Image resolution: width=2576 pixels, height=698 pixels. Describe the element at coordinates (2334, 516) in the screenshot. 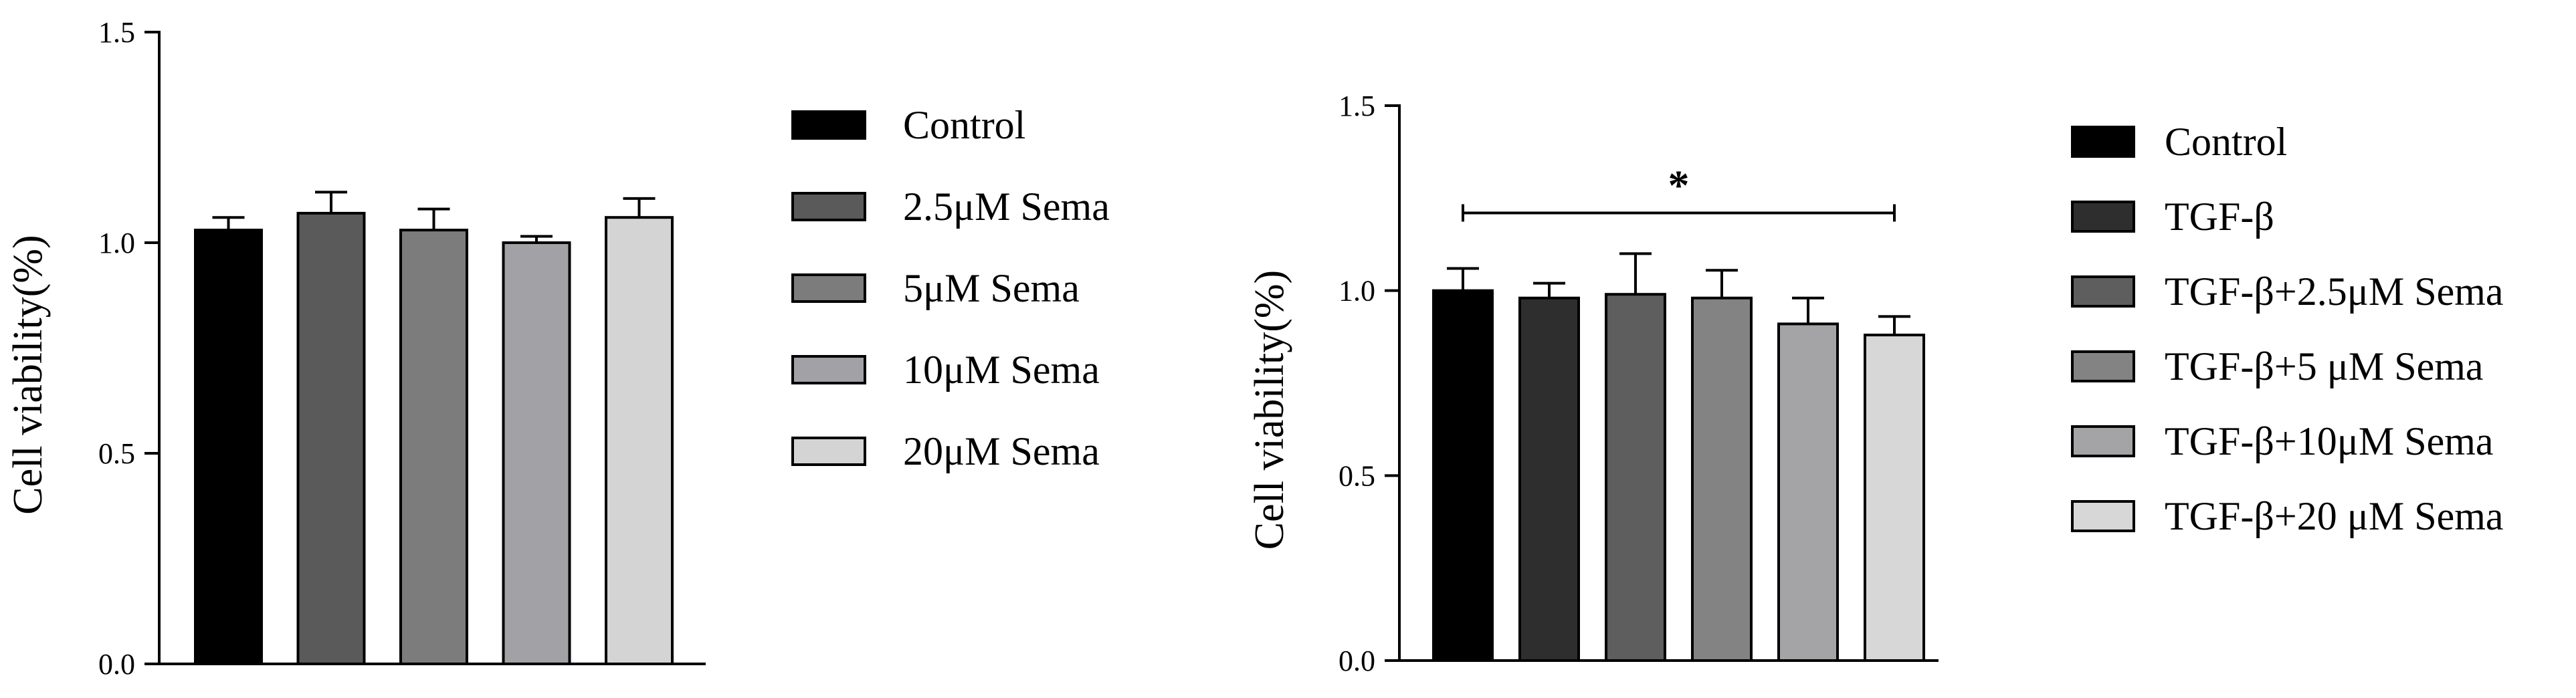

I see `legend-label-6: TGF-β+20 μM Sema` at that location.